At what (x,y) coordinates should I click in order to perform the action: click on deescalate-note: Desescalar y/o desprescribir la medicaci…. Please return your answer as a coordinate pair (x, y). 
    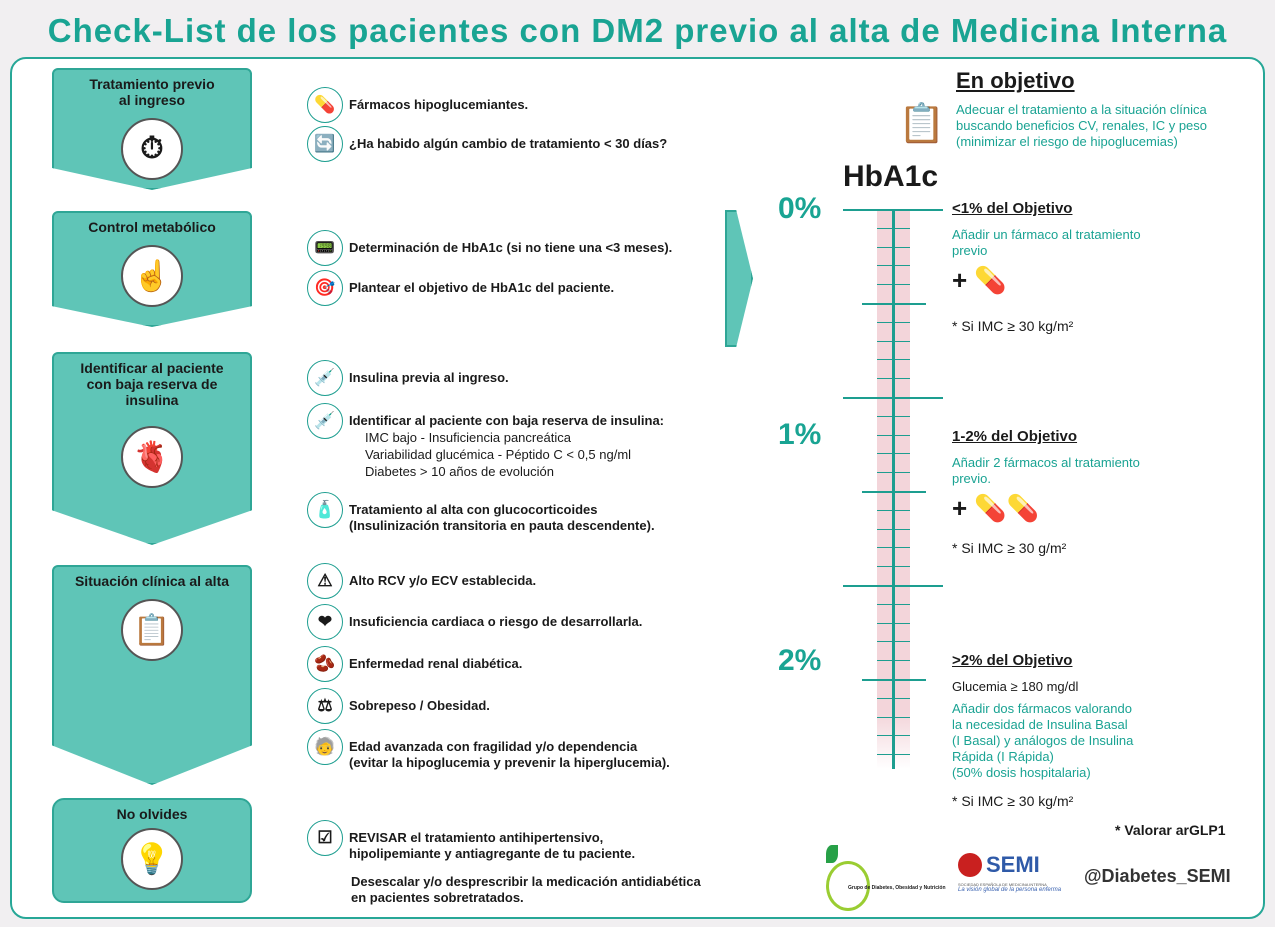
    Looking at the image, I should click on (526, 890).